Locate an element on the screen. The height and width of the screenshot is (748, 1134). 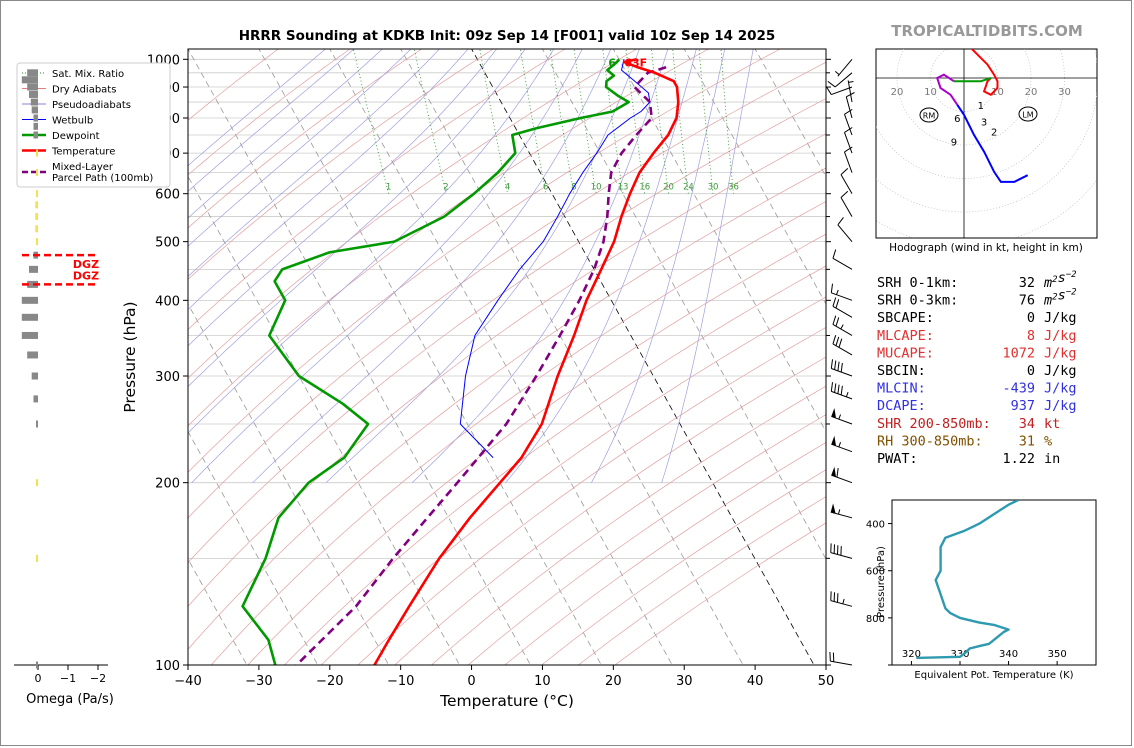
index-label: SBCAPE: is located at coordinates (905, 318).